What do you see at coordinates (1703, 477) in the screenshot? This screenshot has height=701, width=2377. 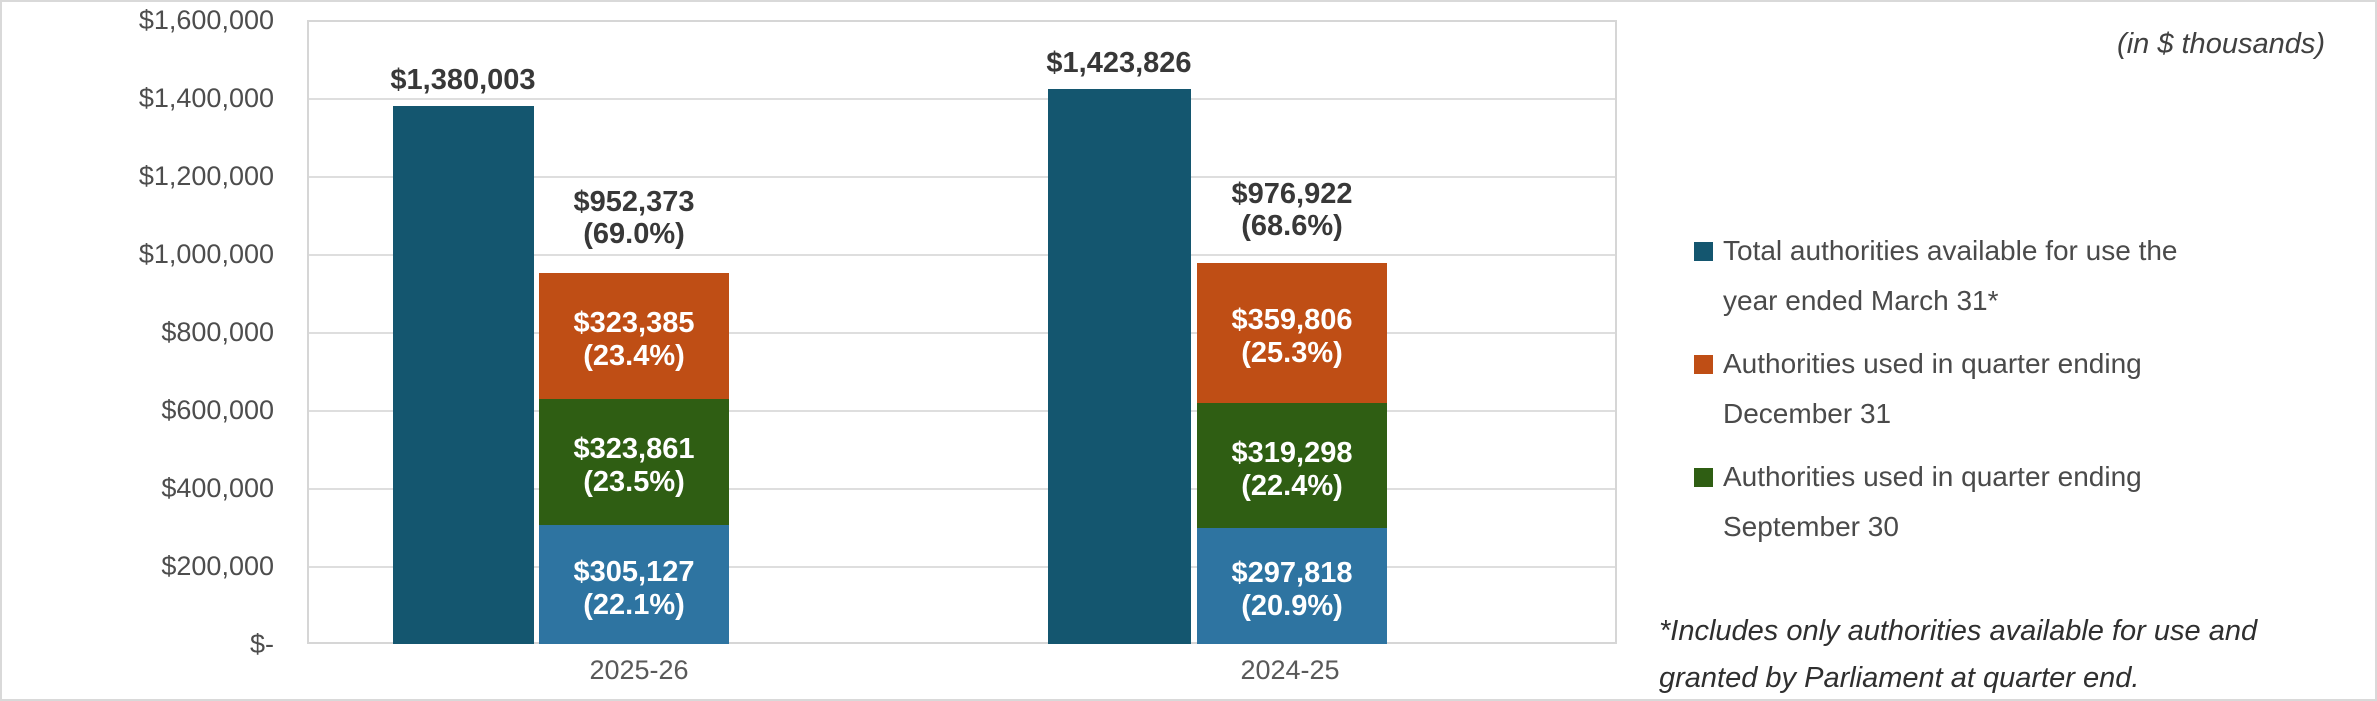 I see `legend-swatch-september` at bounding box center [1703, 477].